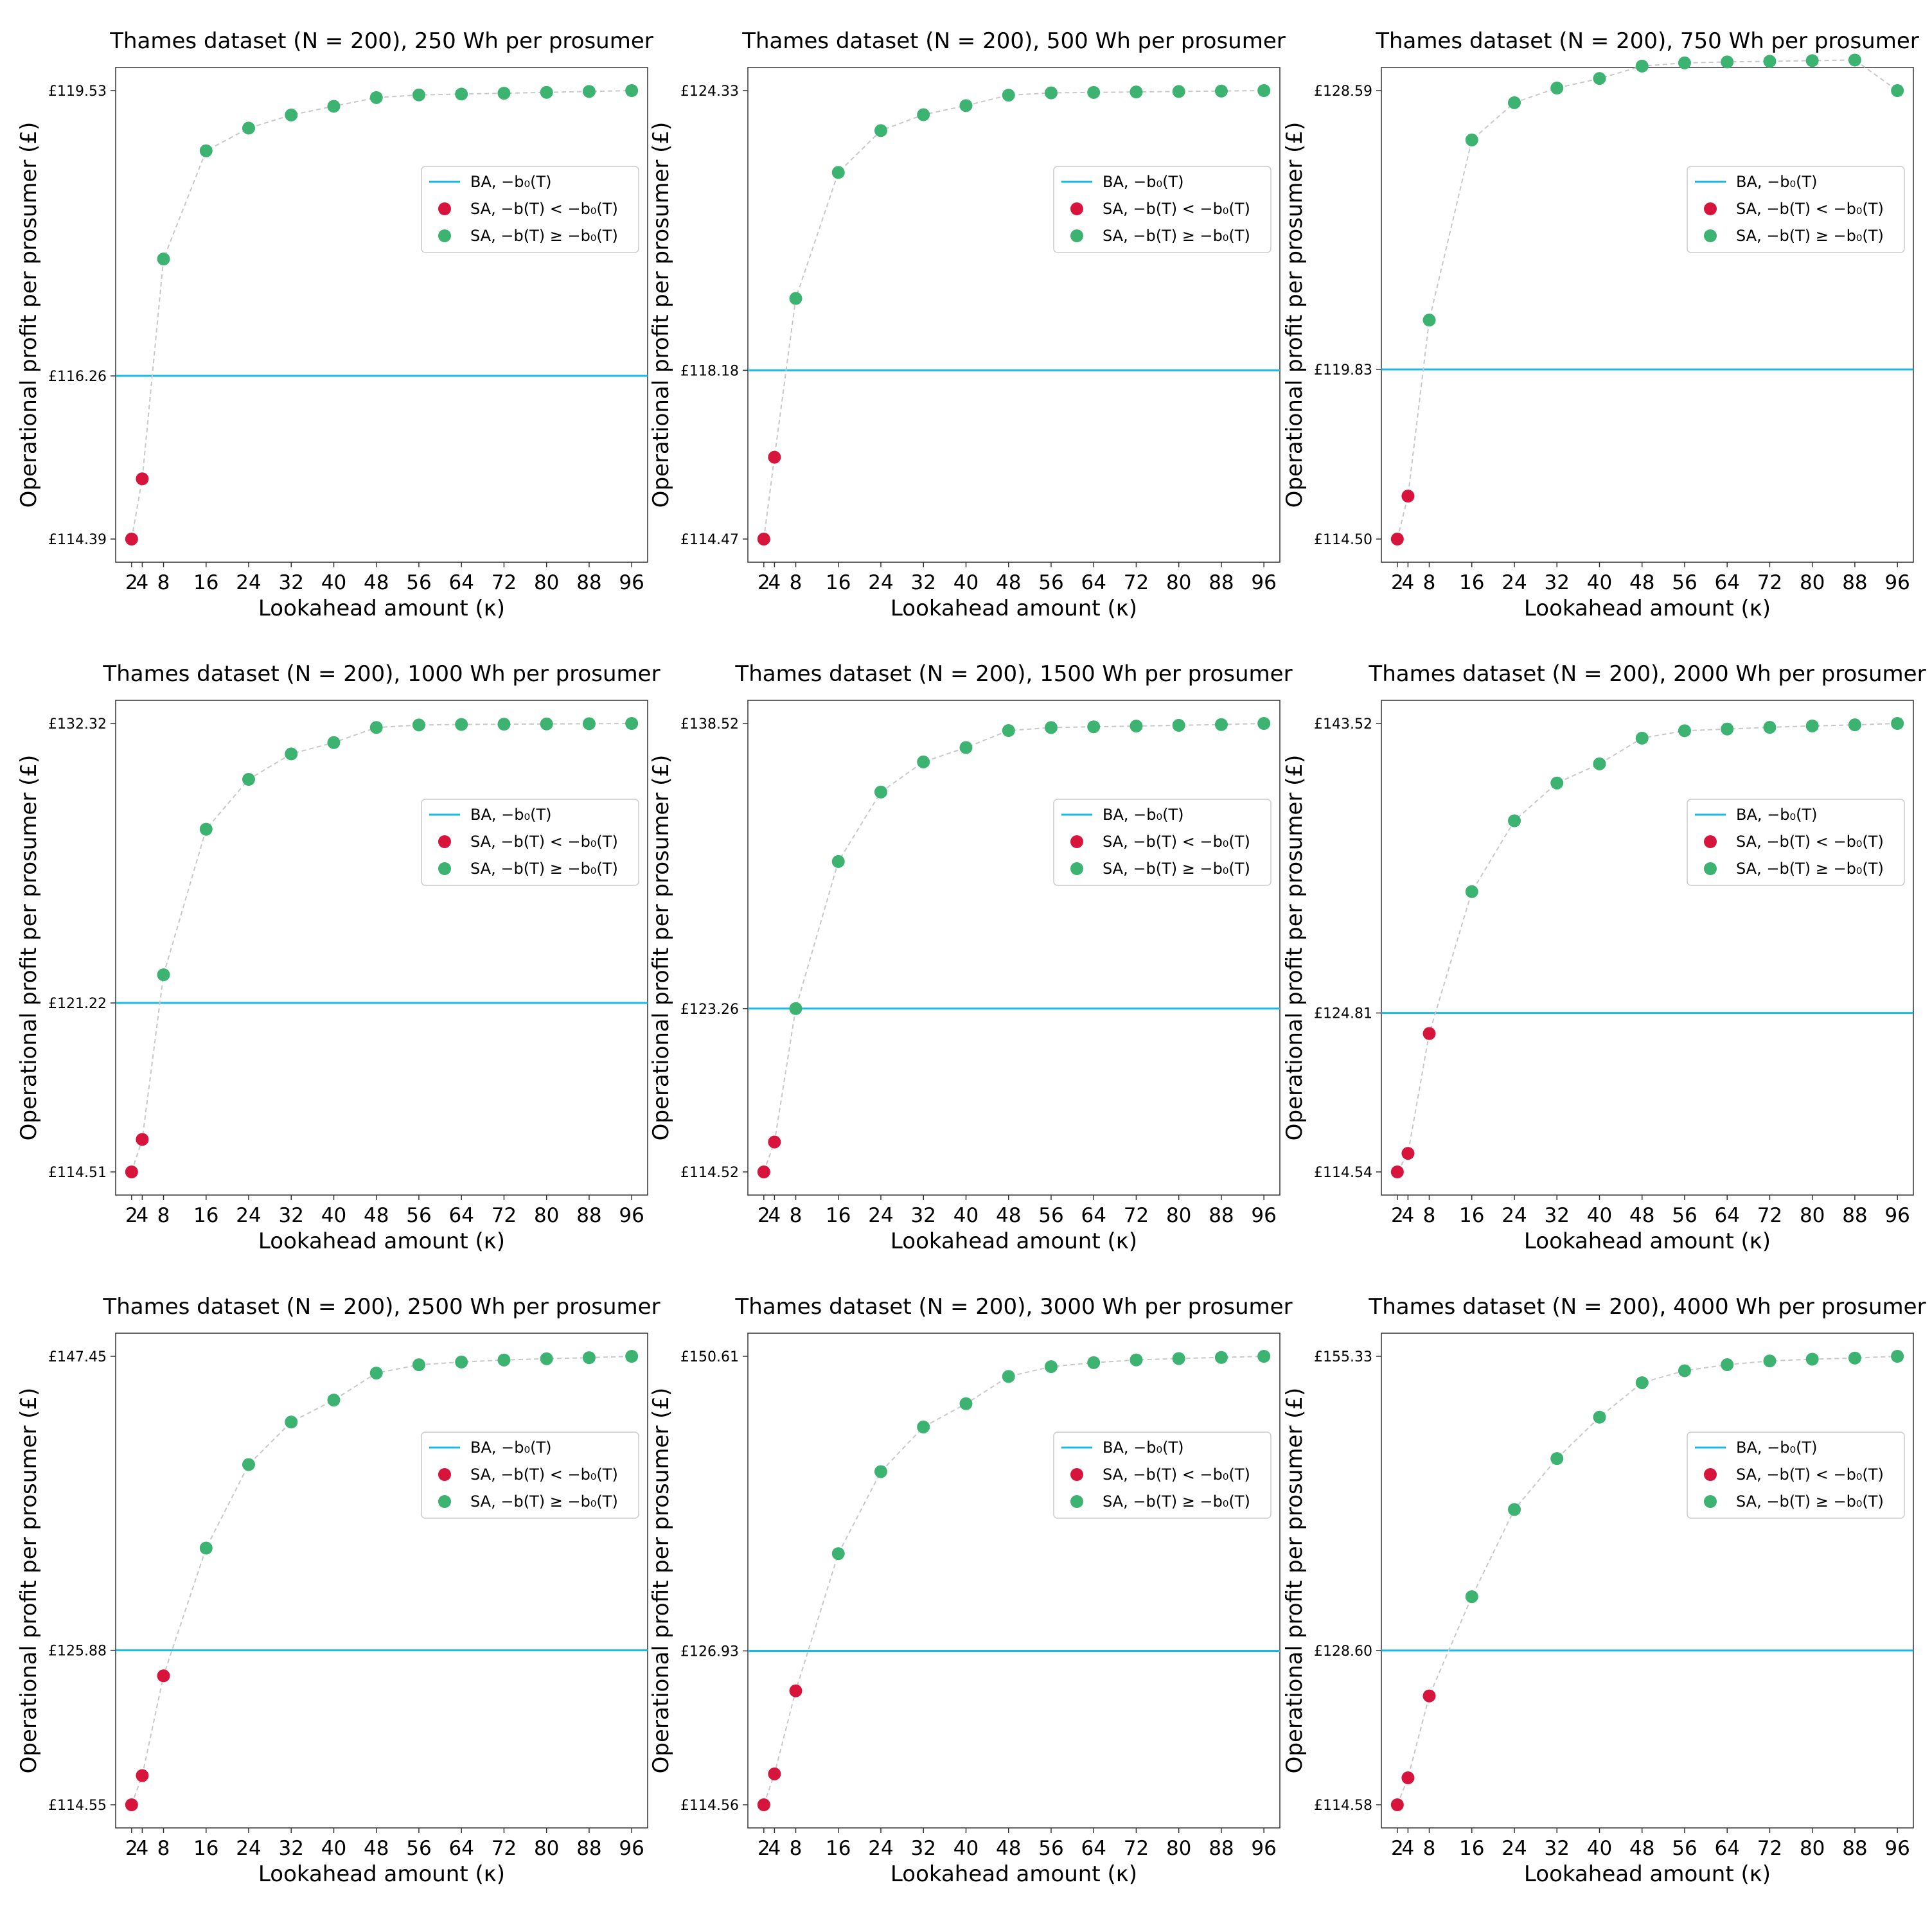 The width and height of the screenshot is (1932, 1914). I want to click on plot-frame, so click(1014, 948).